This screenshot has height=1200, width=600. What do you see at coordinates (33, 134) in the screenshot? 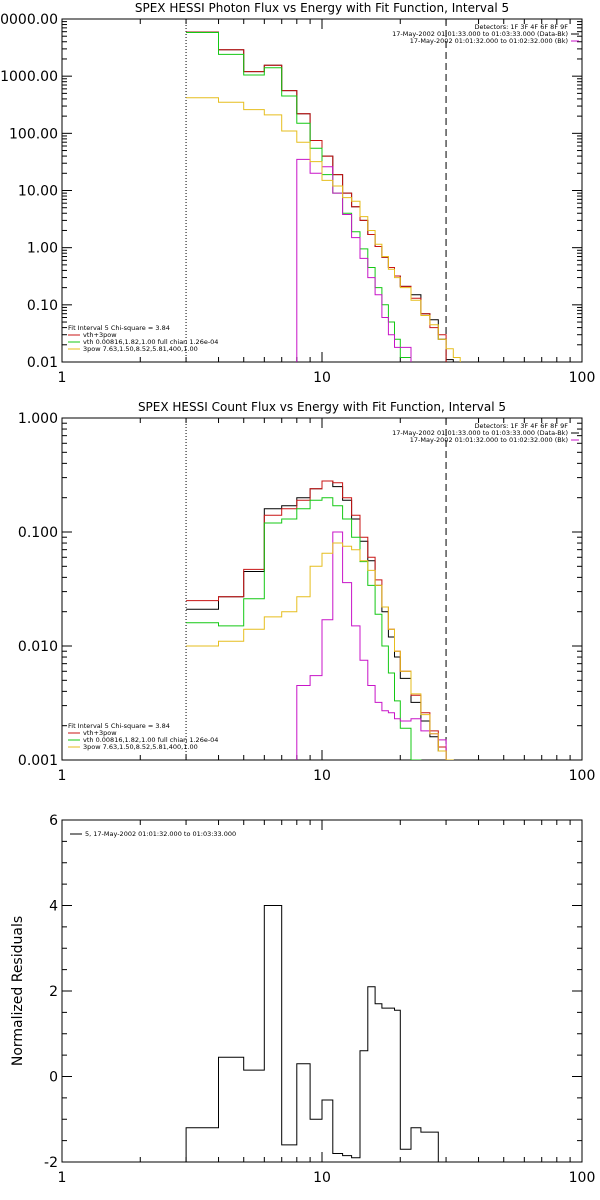
I see `y-tick-label: 100.00` at bounding box center [33, 134].